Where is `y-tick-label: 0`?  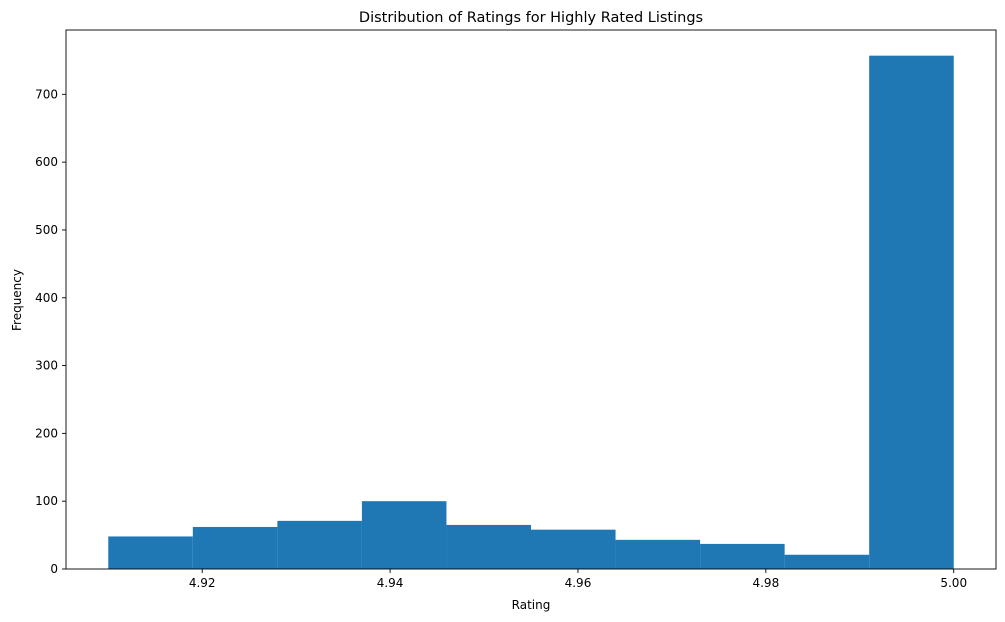 y-tick-label: 0 is located at coordinates (54, 569).